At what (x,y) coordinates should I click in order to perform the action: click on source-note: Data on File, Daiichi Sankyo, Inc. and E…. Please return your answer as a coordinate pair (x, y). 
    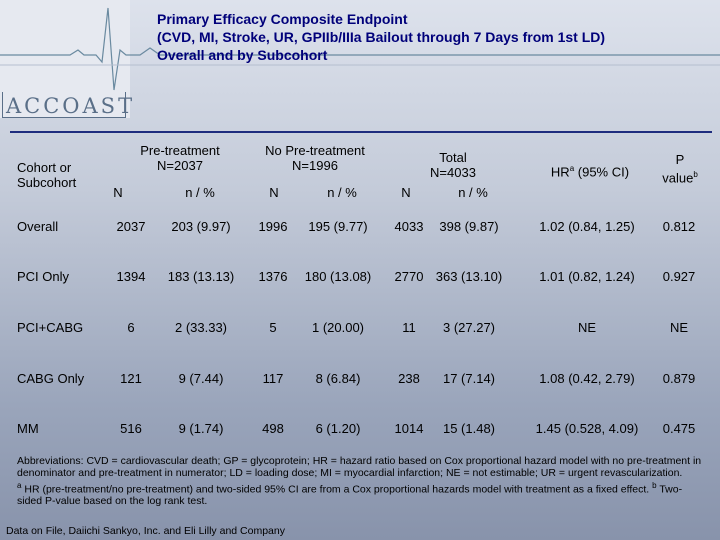
    Looking at the image, I should click on (145, 531).